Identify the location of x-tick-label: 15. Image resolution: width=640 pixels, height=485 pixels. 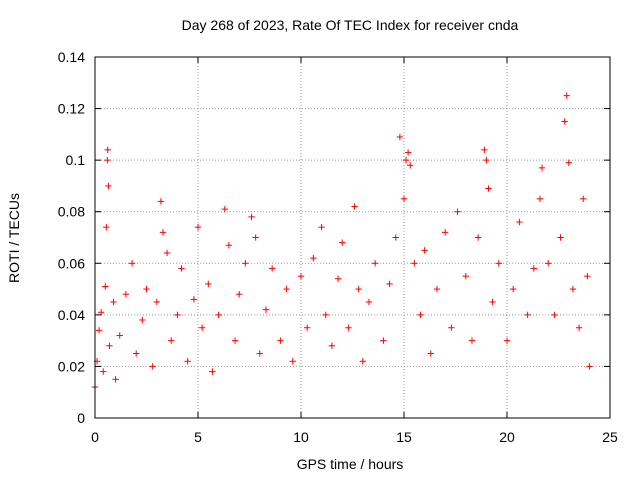
(404, 437).